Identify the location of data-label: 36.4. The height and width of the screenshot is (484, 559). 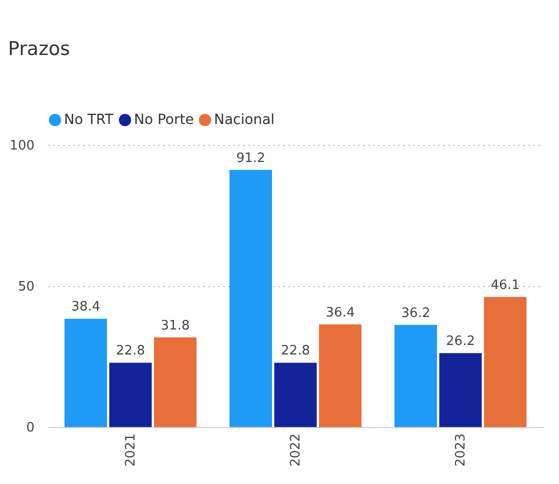
(340, 312).